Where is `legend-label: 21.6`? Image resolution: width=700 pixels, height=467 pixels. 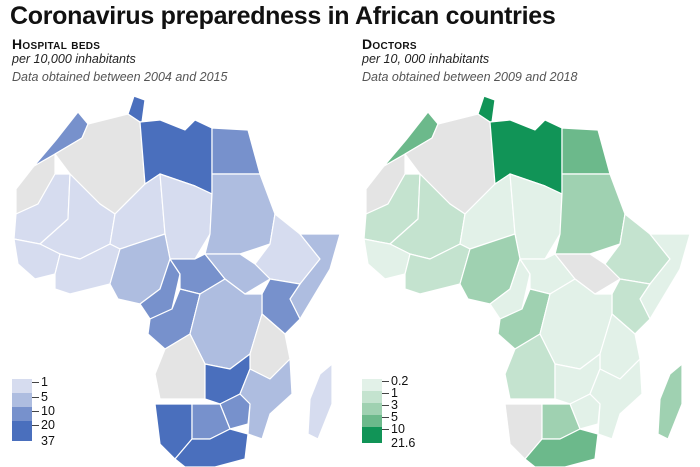 legend-label: 21.6 is located at coordinates (403, 443).